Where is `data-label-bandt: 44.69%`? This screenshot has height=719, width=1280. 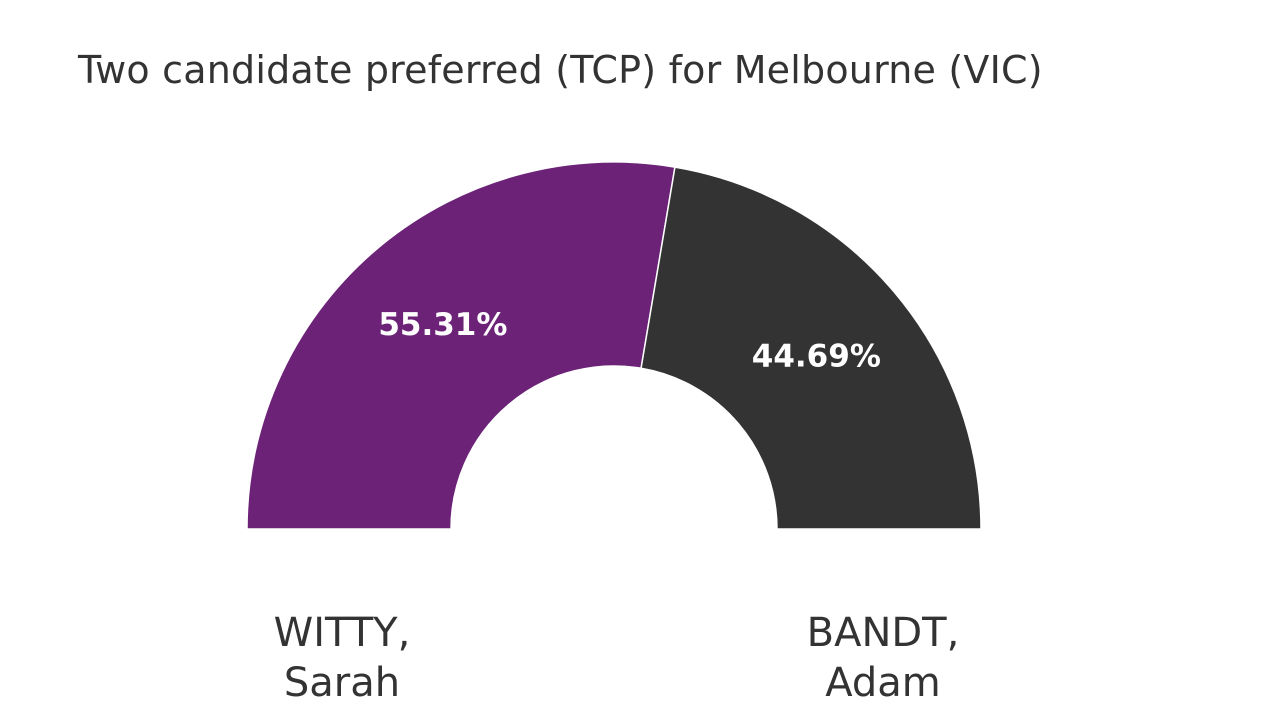
data-label-bandt: 44.69% is located at coordinates (816, 356).